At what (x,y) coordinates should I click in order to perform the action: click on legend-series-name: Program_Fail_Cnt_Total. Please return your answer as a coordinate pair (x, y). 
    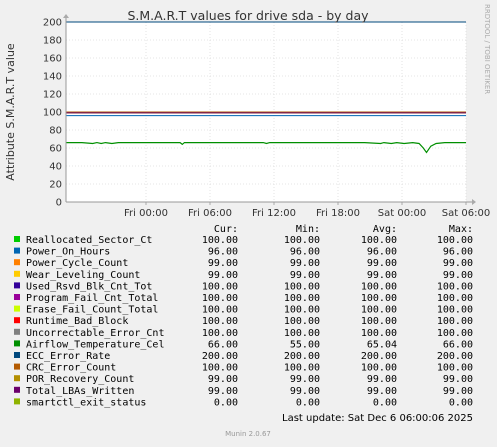
    Looking at the image, I should click on (92, 298).